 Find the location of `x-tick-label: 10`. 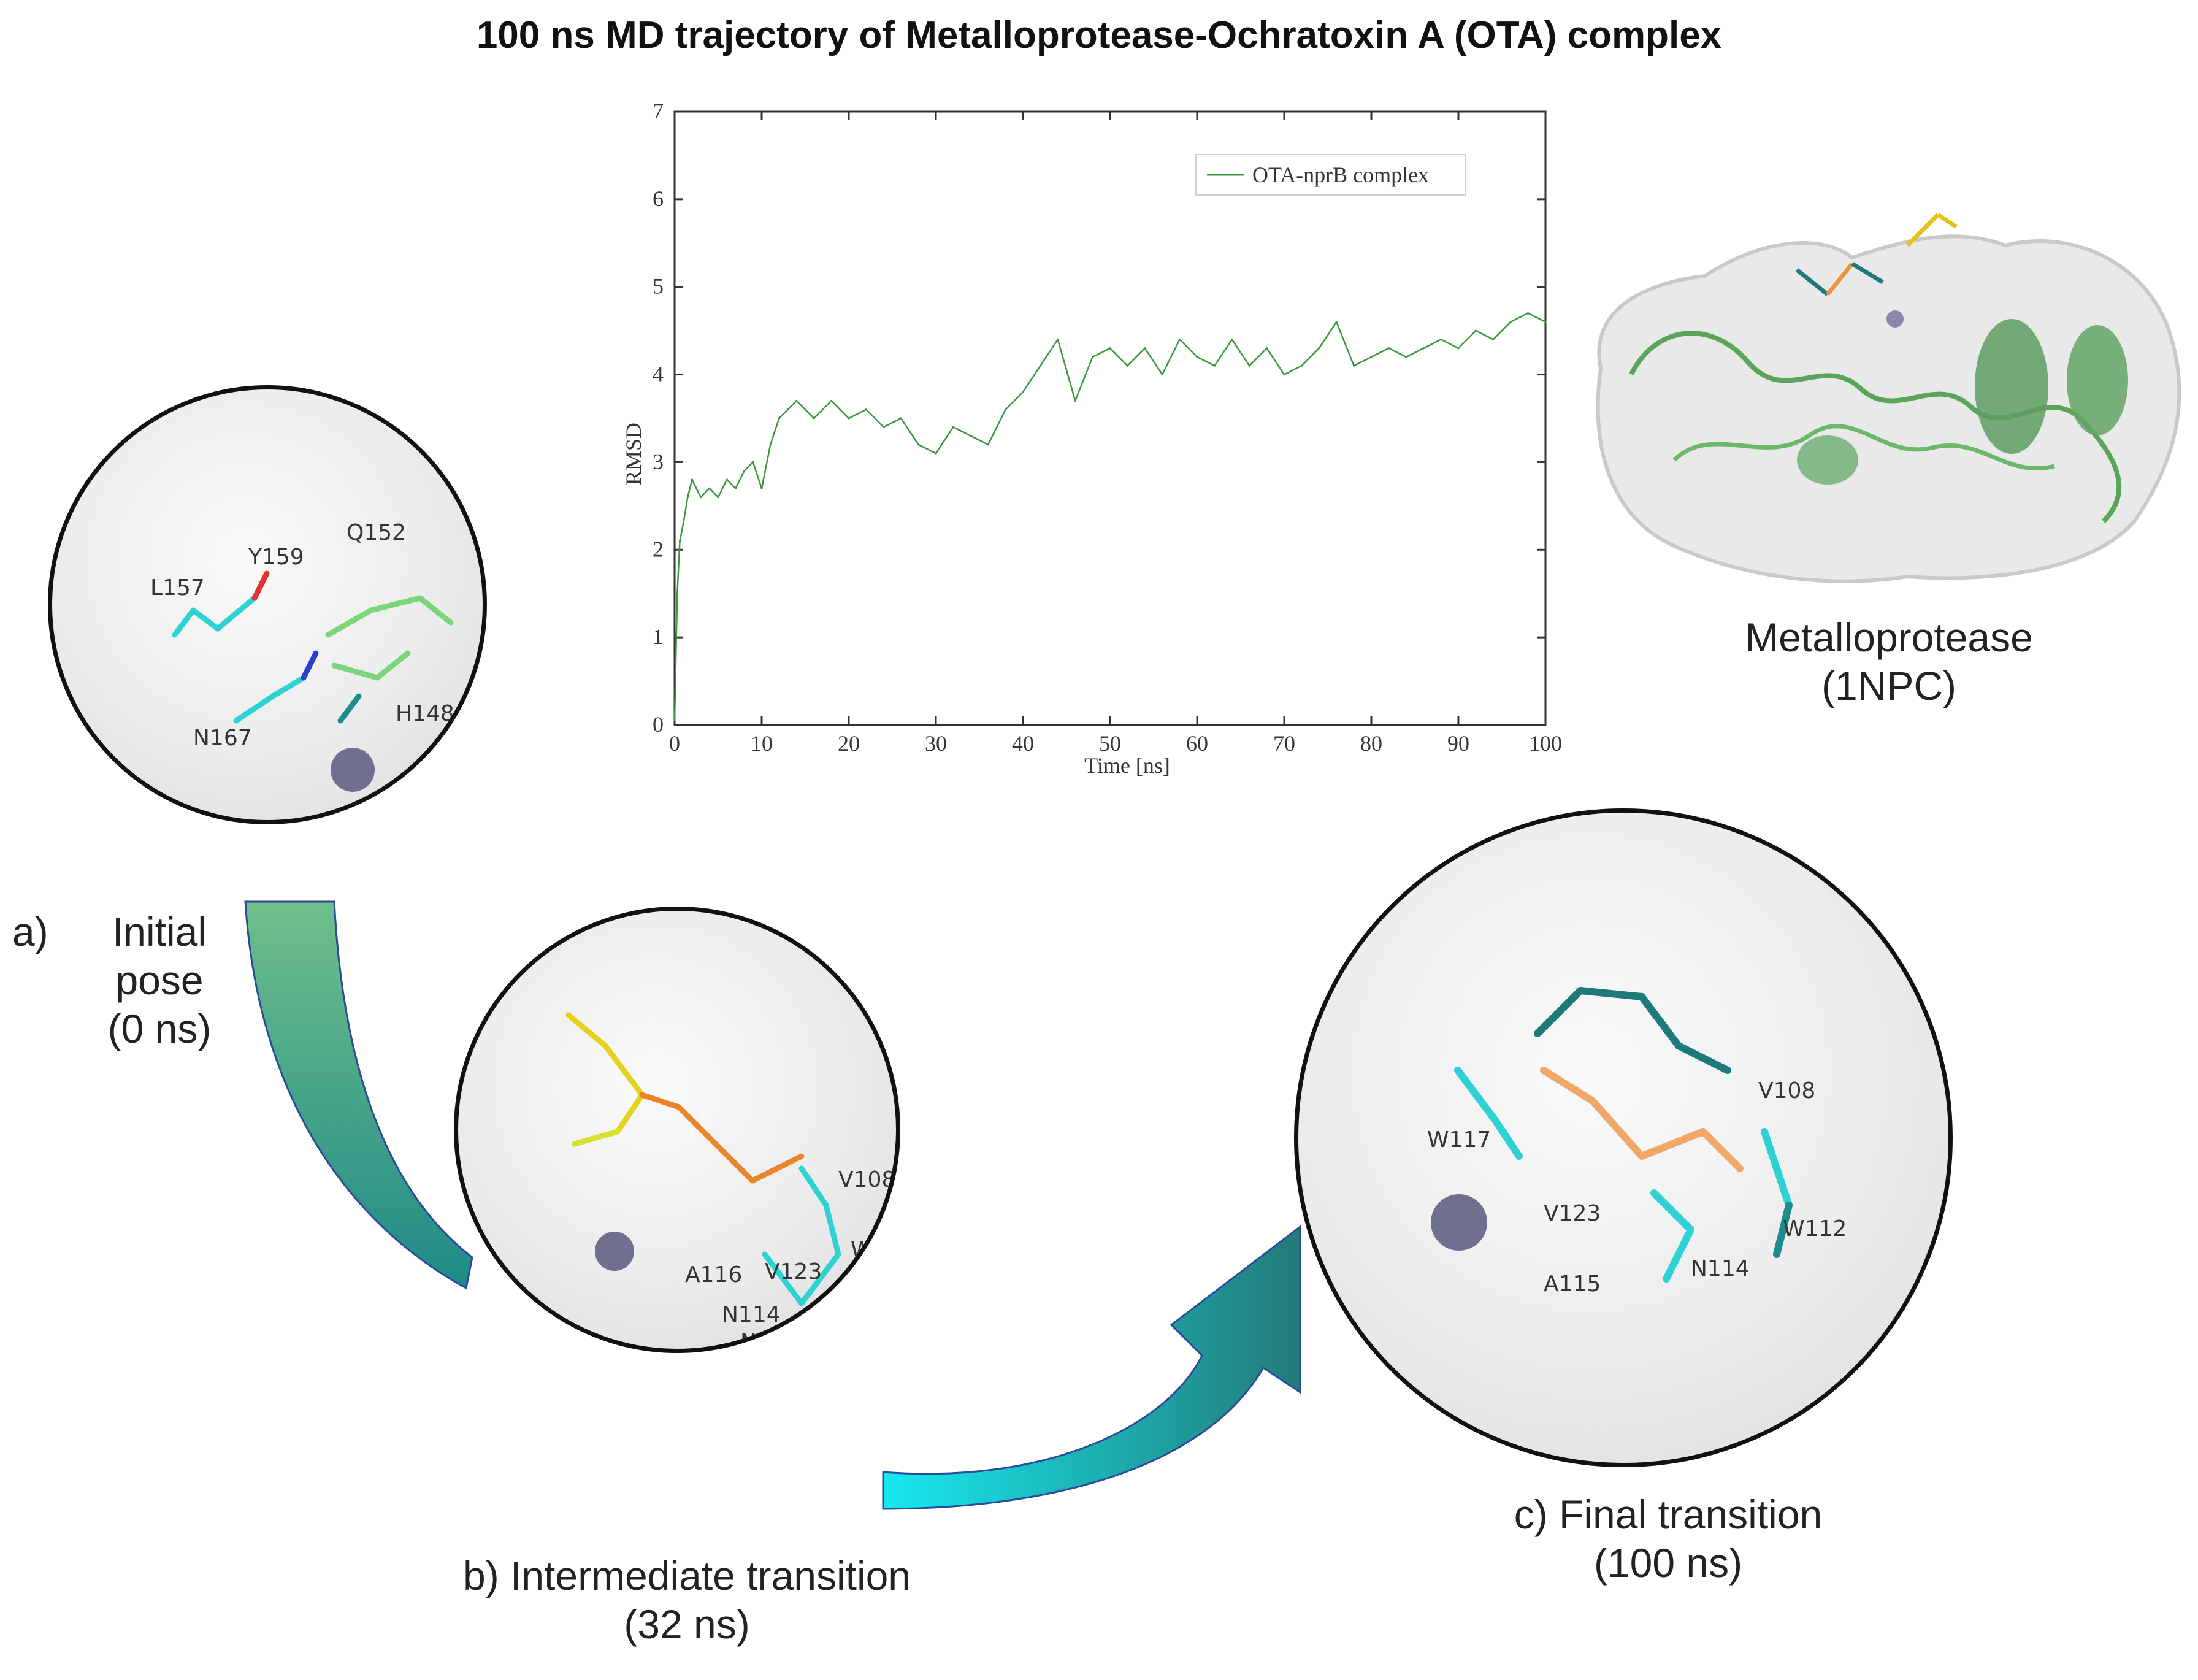

x-tick-label: 10 is located at coordinates (762, 743).